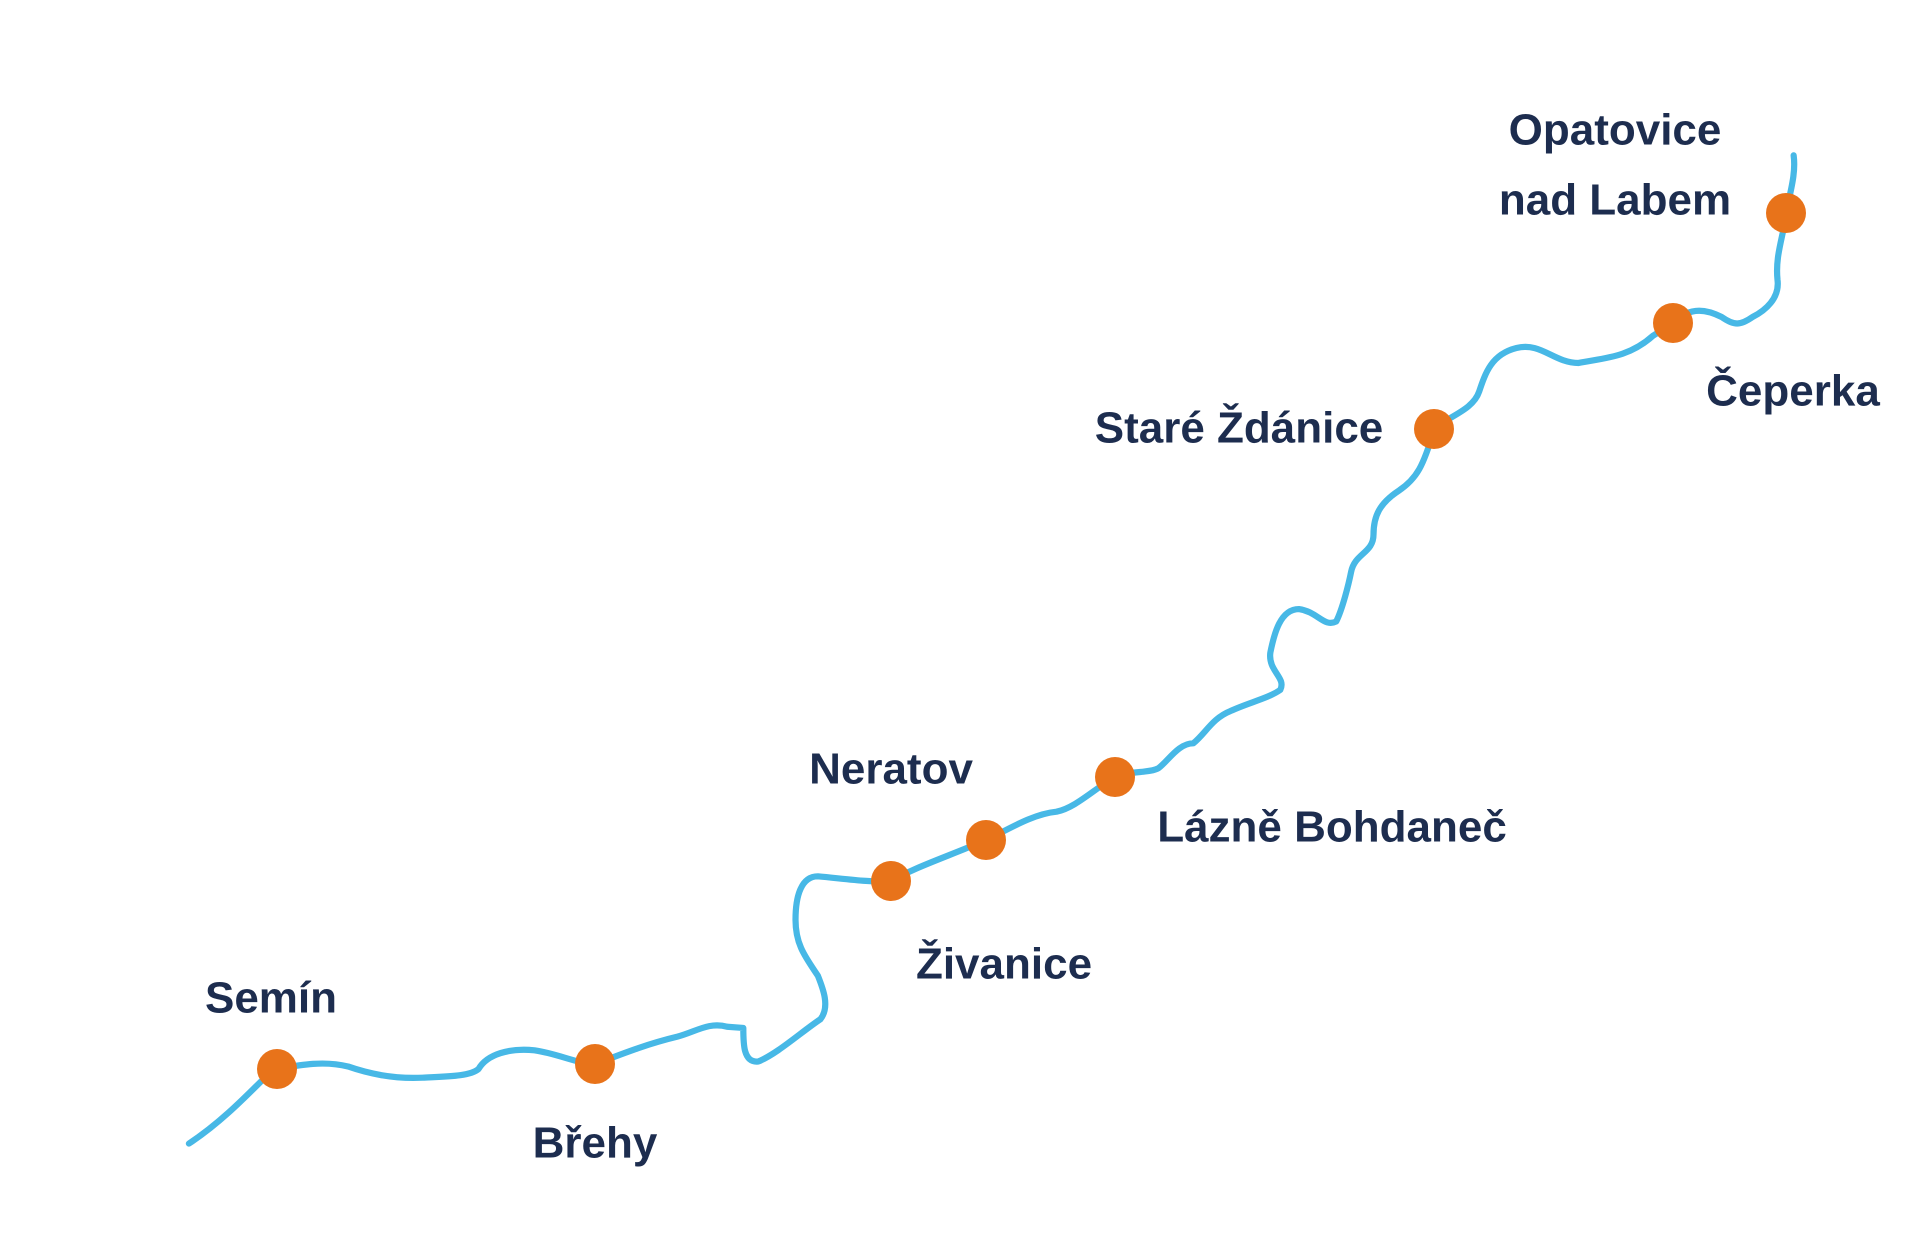 The image size is (1920, 1238). I want to click on place-label: Opatovice, so click(1615, 130).